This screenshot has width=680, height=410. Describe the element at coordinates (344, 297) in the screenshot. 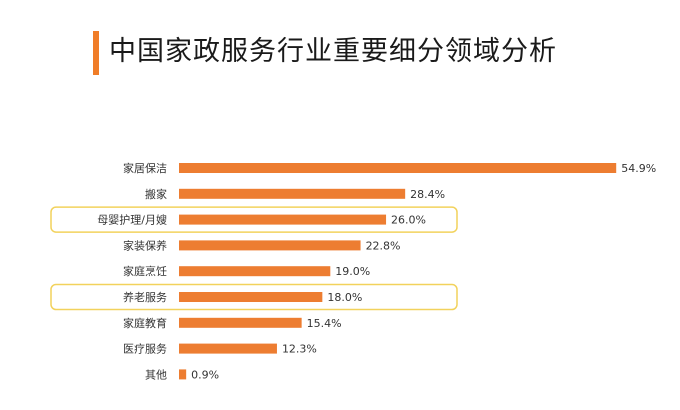

I see `value-label: 18.0%` at that location.